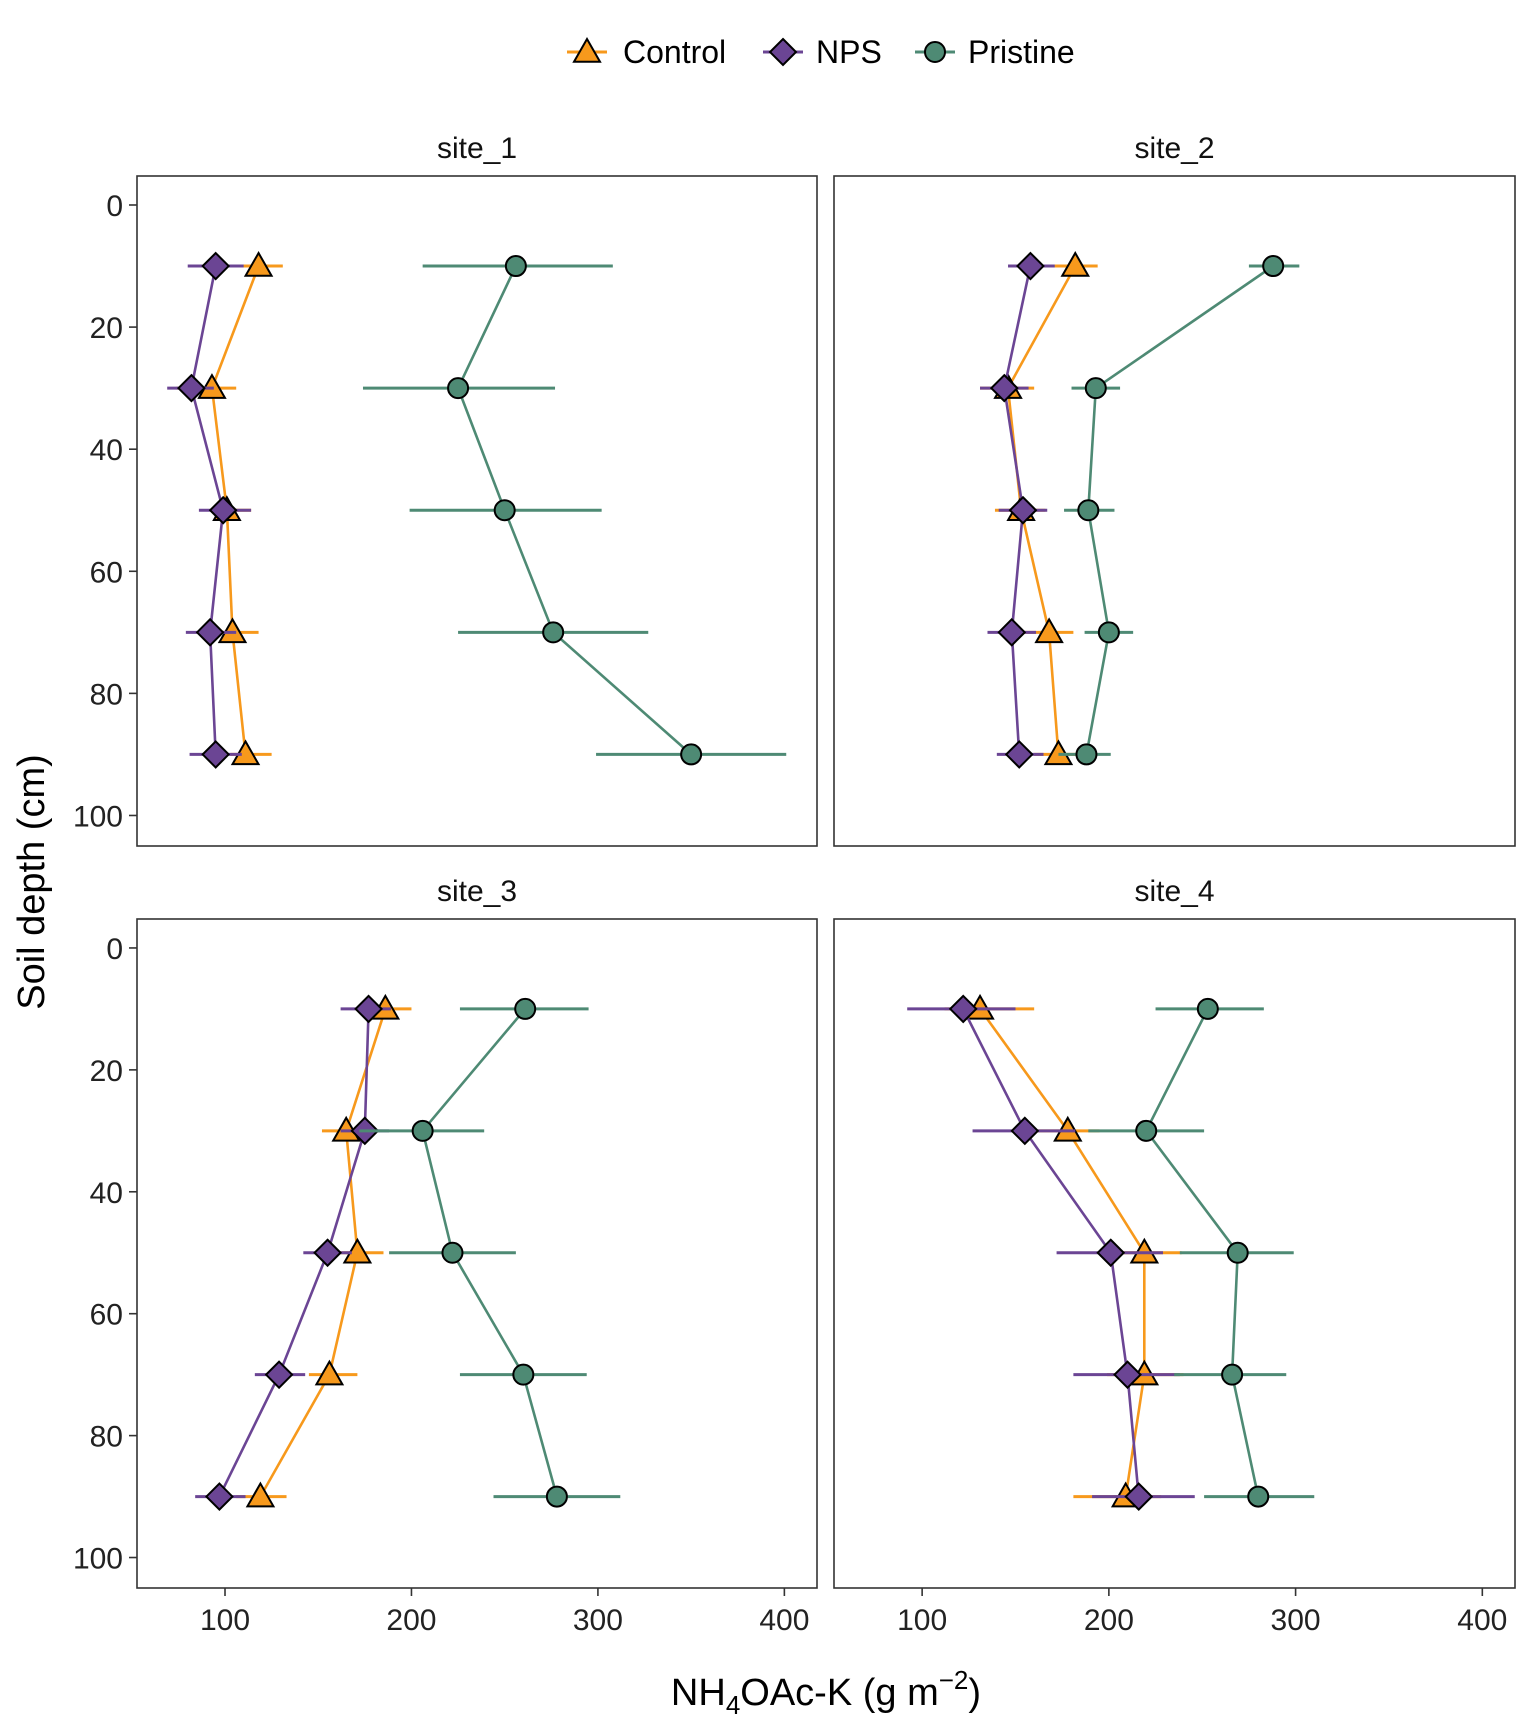  Describe the element at coordinates (477, 148) in the screenshot. I see `facet-title: site_1` at that location.